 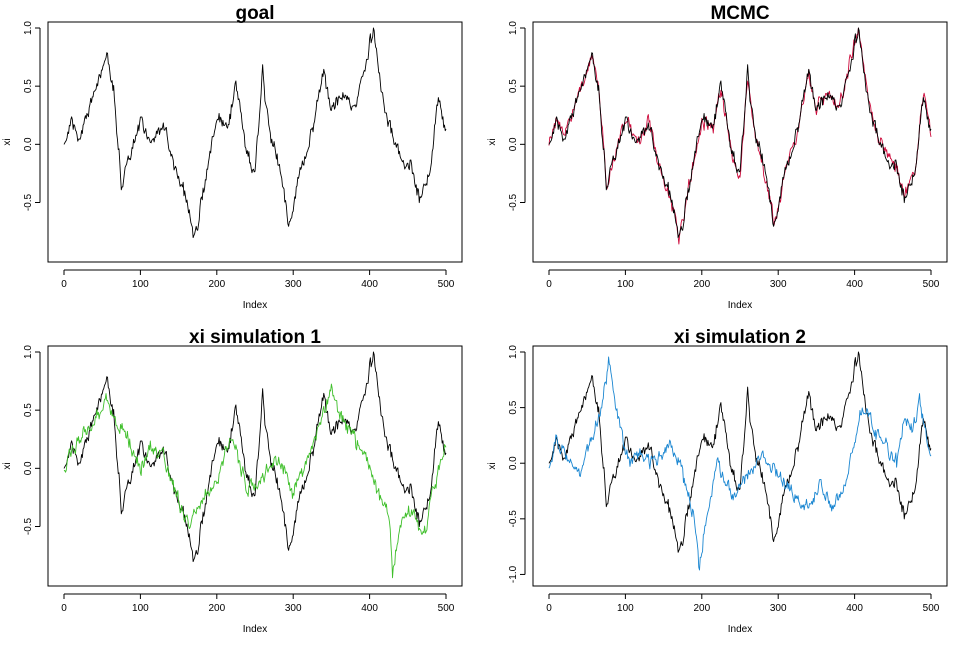 I want to click on chart-title: MCMC, so click(x=739, y=13).